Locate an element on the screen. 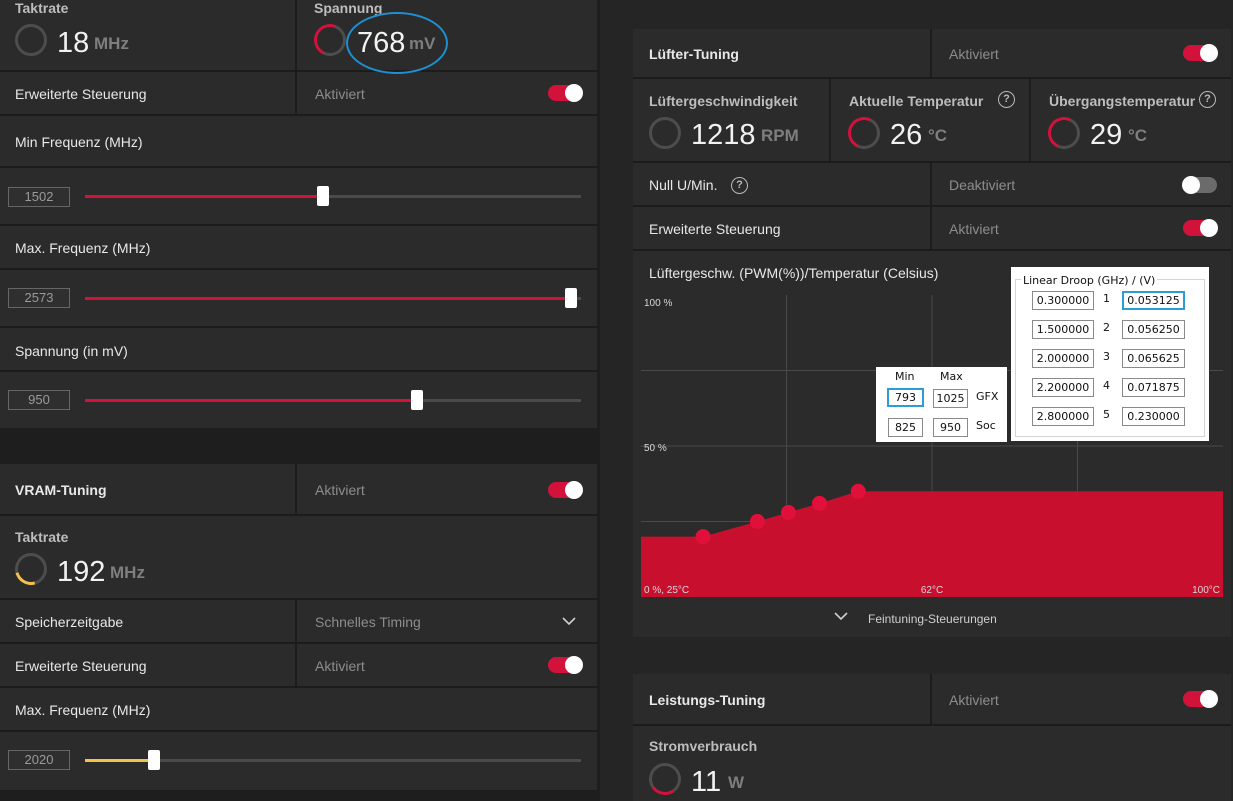  temperature-gauge-icon is located at coordinates (864, 133).